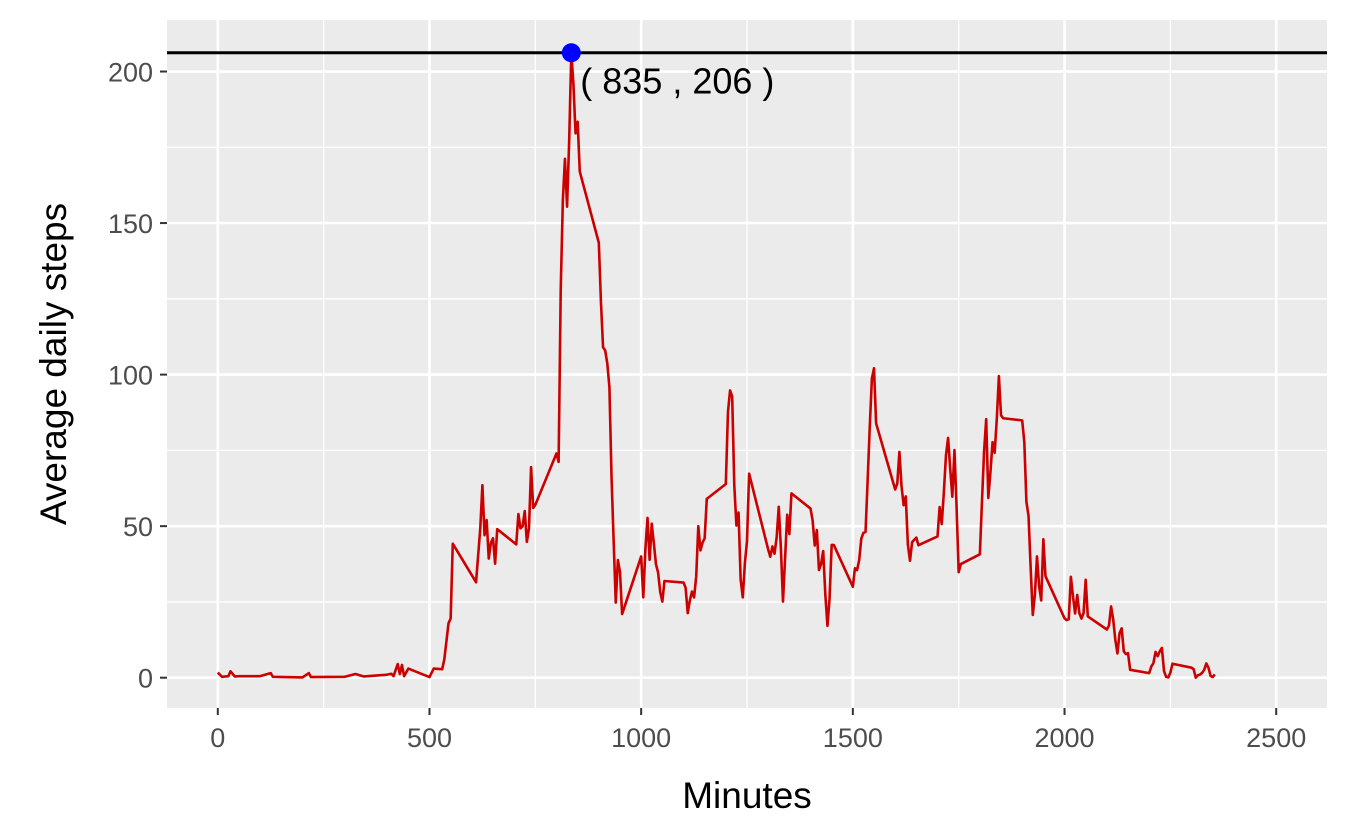  What do you see at coordinates (429, 738) in the screenshot?
I see `x-tick-label: 500` at bounding box center [429, 738].